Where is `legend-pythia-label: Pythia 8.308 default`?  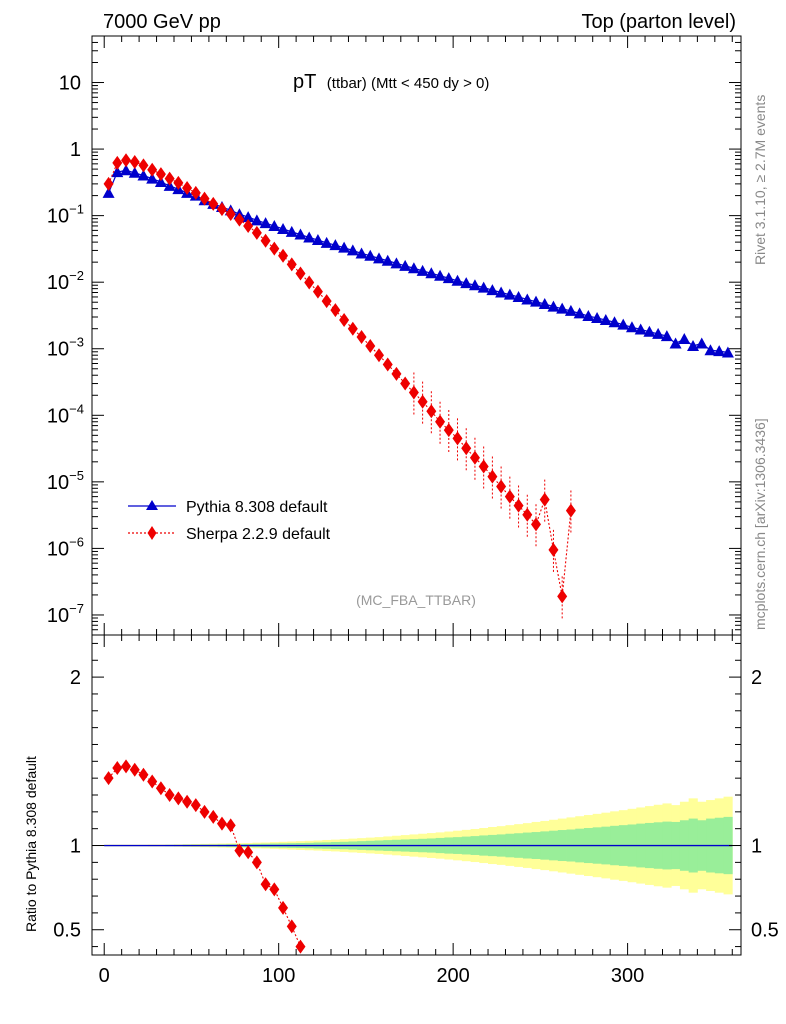 legend-pythia-label: Pythia 8.308 default is located at coordinates (257, 507).